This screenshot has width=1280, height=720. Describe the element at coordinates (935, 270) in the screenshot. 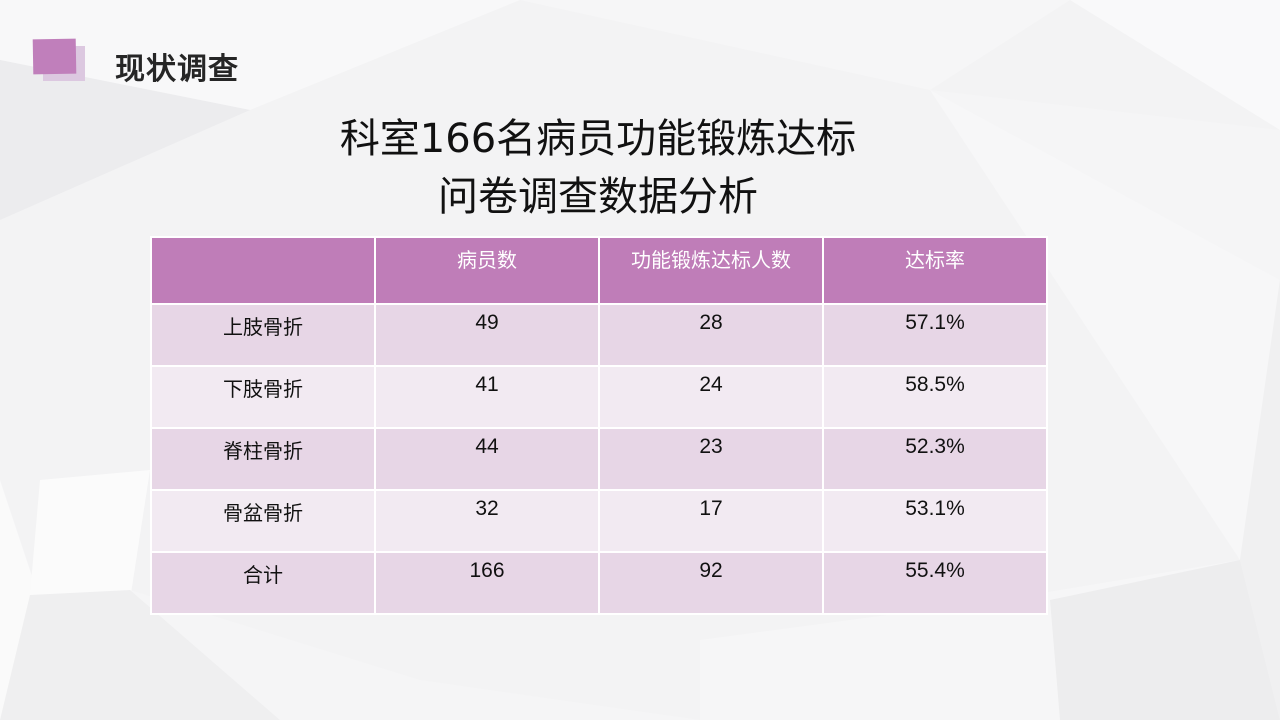

I see `column-header-rate: 达标率` at that location.